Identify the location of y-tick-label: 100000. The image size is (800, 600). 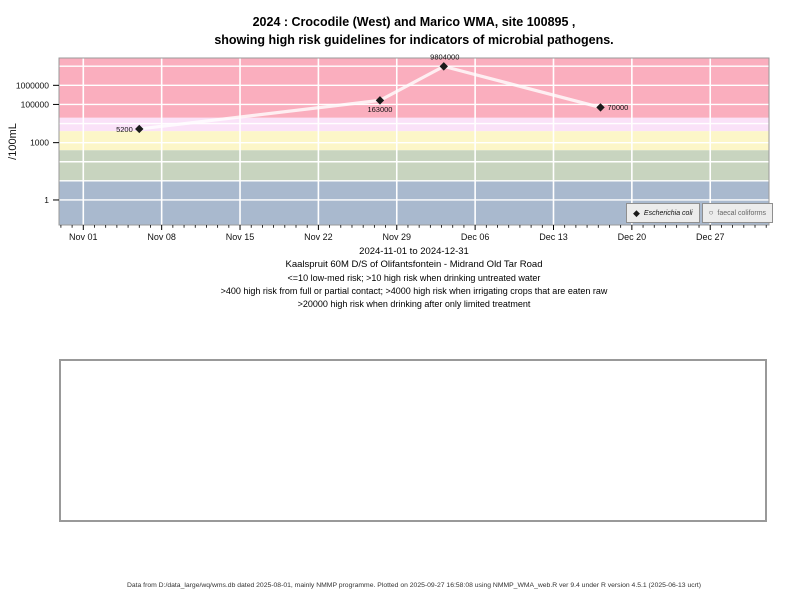
(35, 104).